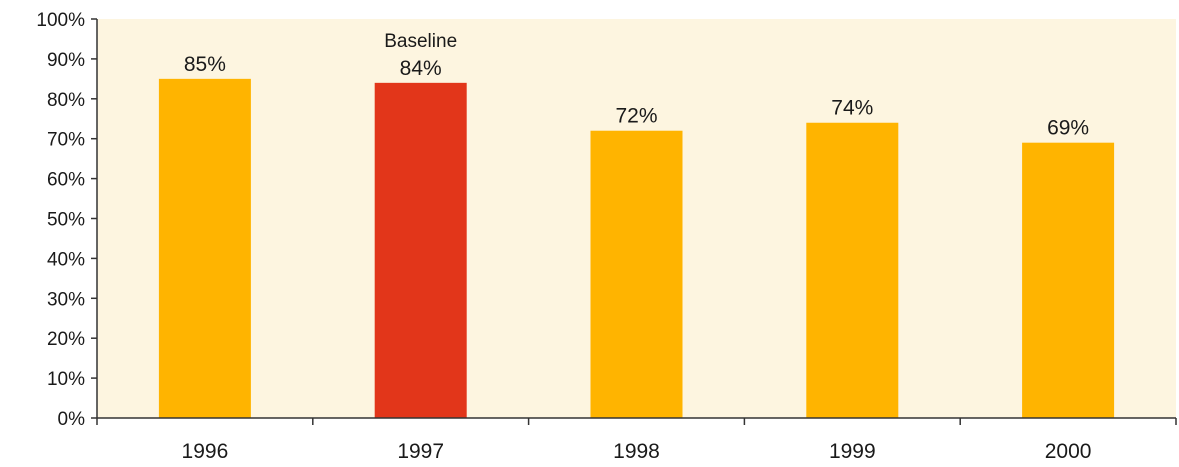 The image size is (1179, 467). What do you see at coordinates (66, 379) in the screenshot?
I see `y-tick-label: 10%` at bounding box center [66, 379].